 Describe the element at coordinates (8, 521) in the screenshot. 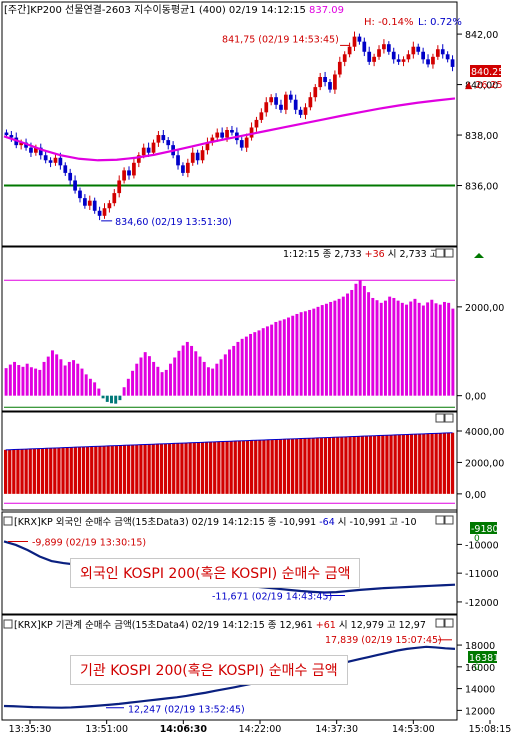

I see `foreign-panel-toggle` at that location.